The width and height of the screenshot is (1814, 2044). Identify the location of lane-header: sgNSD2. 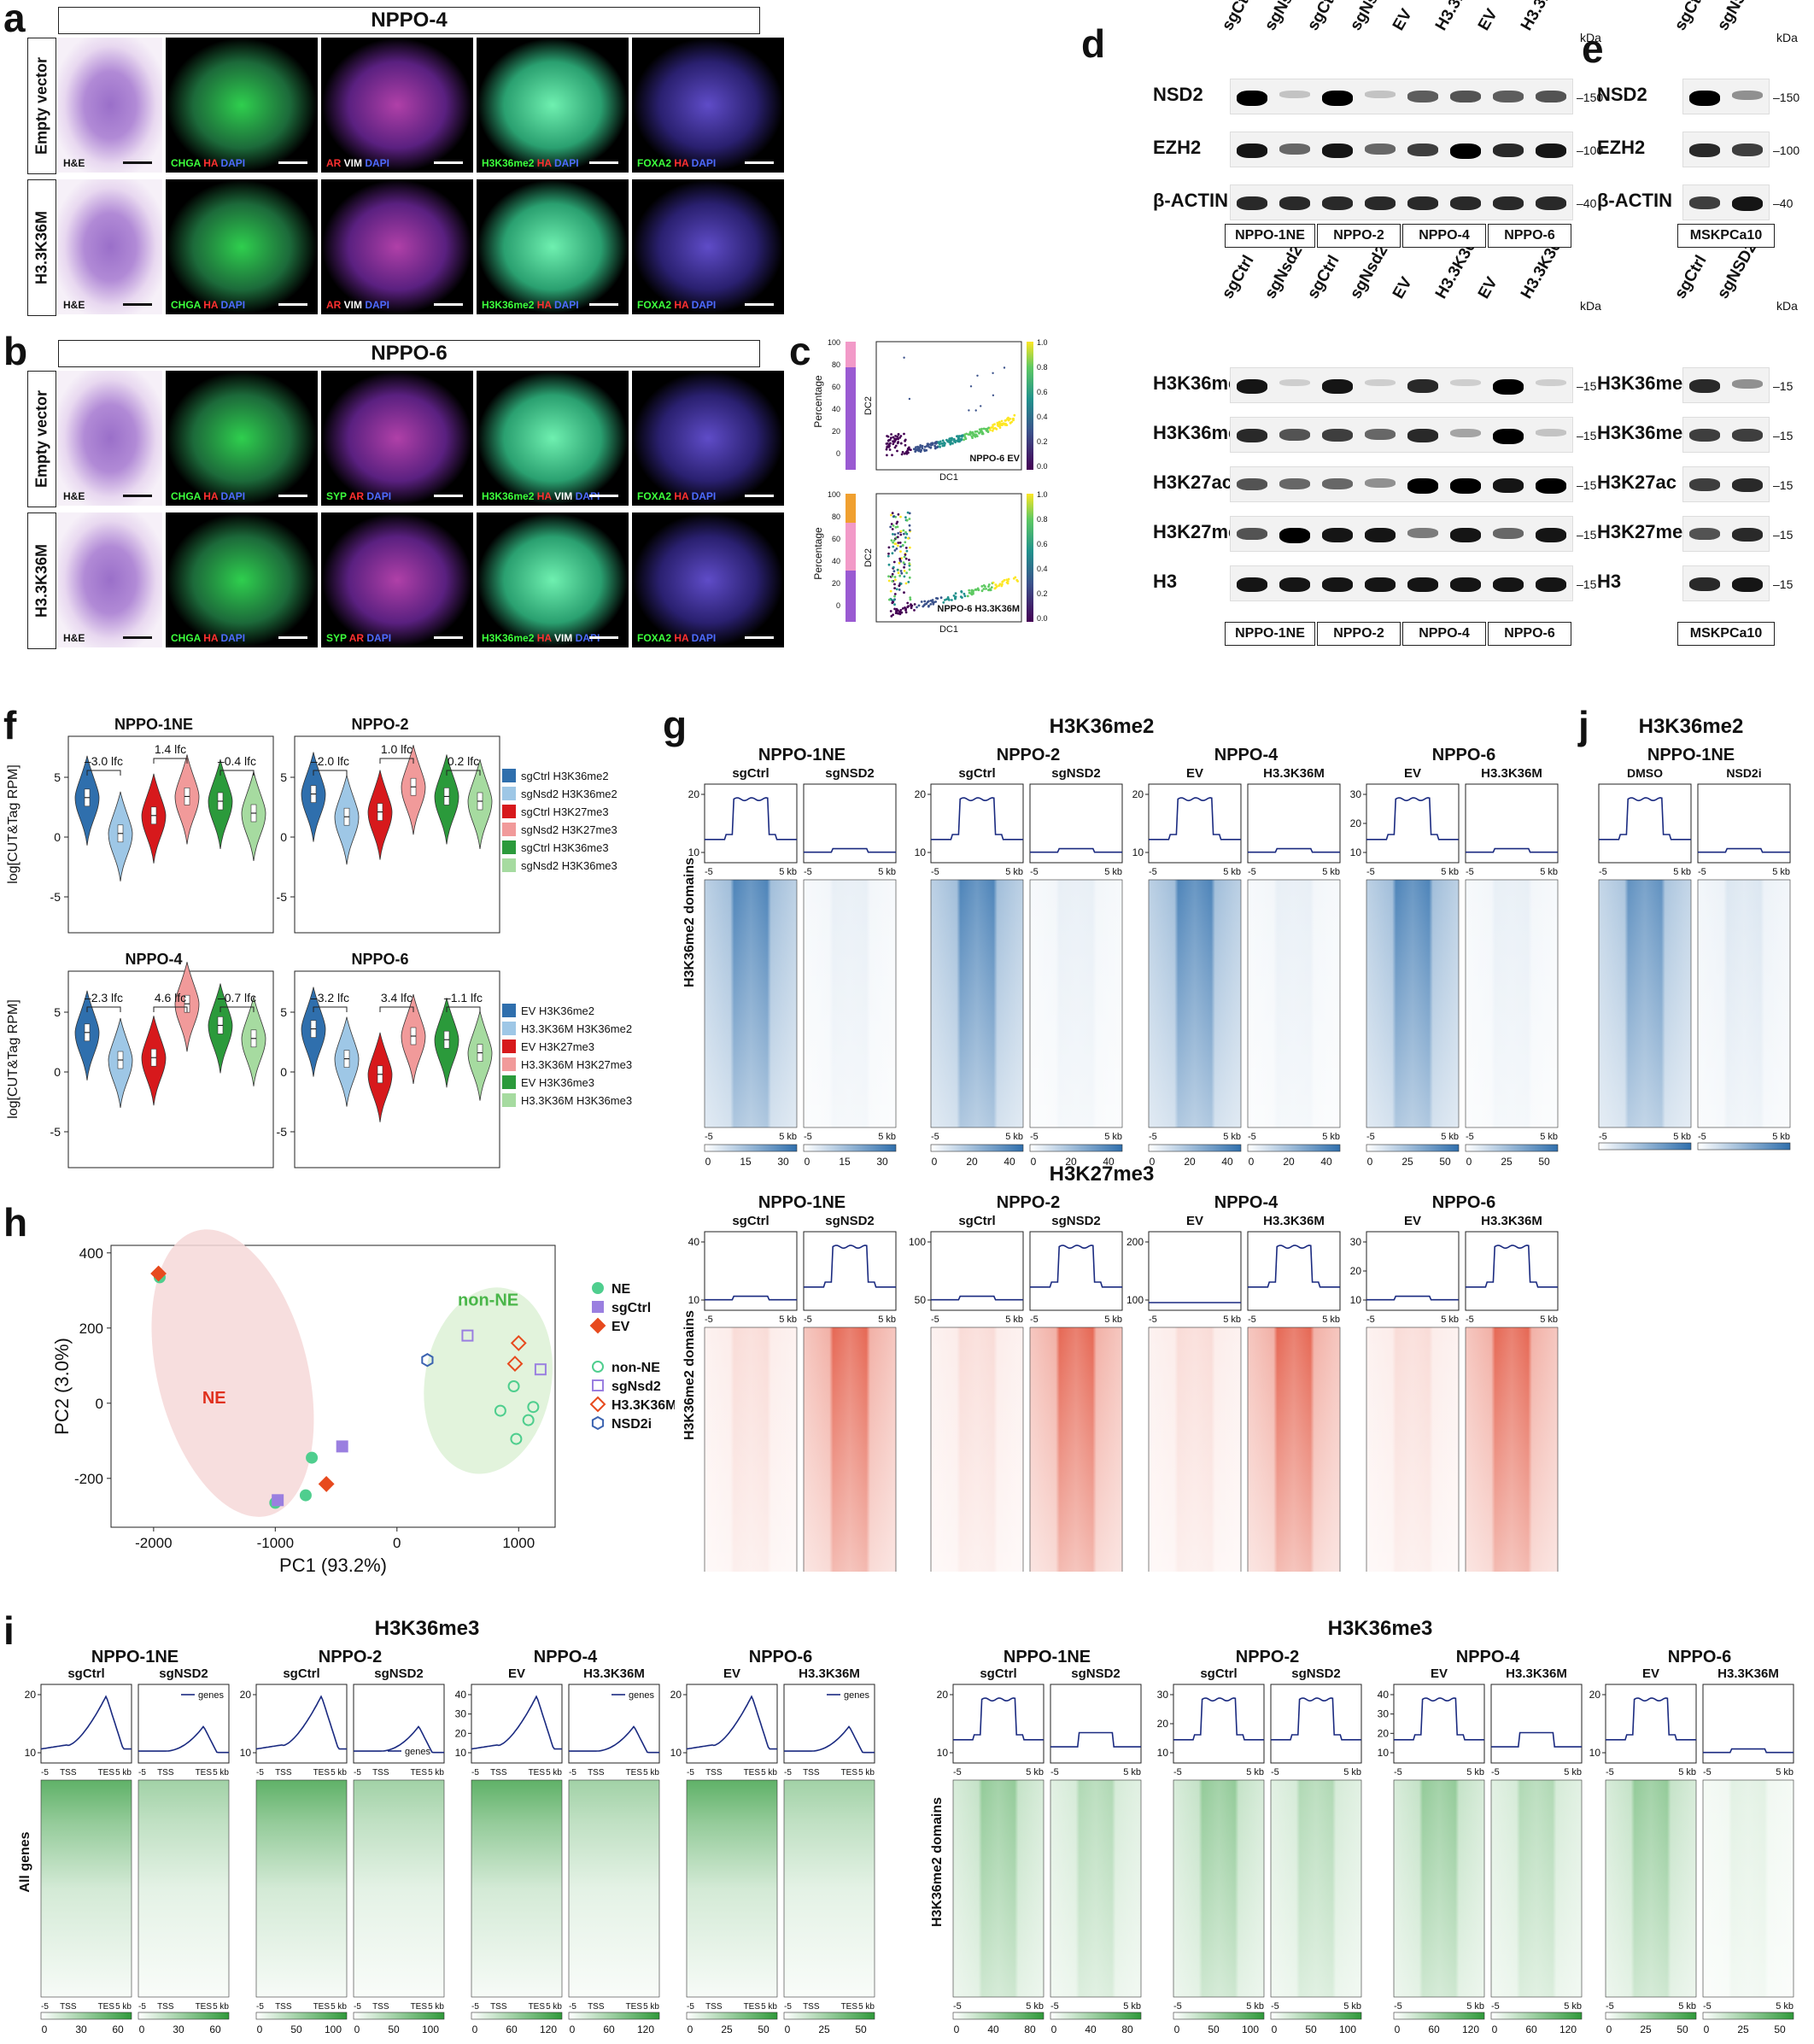
(1737, 270).